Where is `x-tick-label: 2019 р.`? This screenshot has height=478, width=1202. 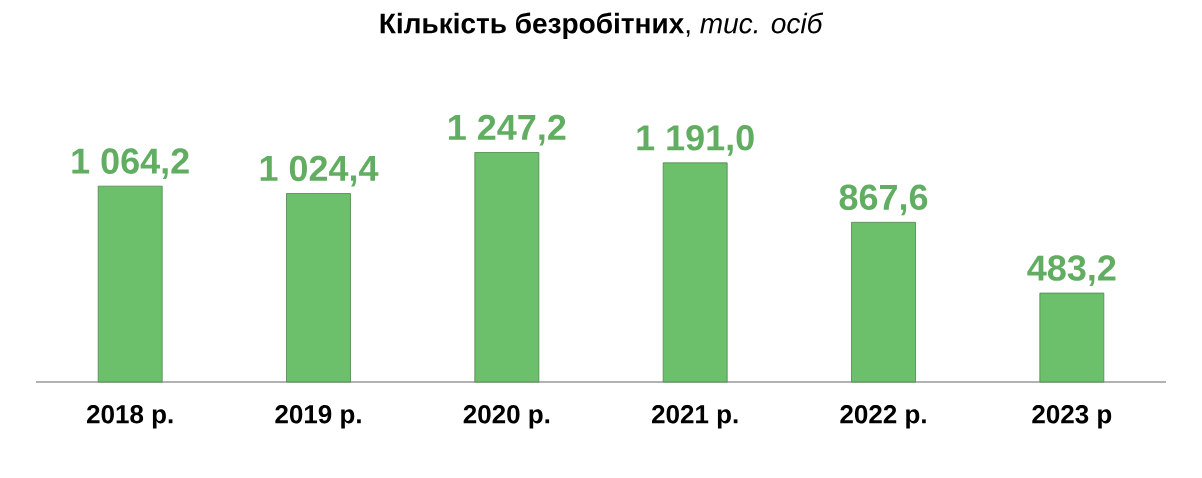
x-tick-label: 2019 р. is located at coordinates (318, 417).